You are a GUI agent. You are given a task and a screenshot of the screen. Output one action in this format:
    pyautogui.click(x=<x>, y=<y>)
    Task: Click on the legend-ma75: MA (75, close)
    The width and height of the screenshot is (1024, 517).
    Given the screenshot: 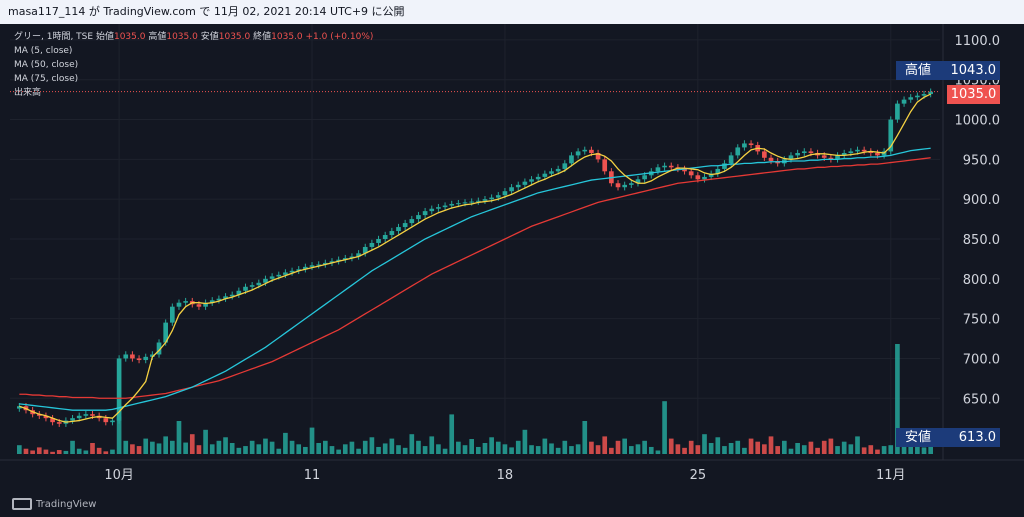 What is the action you would take?
    pyautogui.click(x=46, y=79)
    